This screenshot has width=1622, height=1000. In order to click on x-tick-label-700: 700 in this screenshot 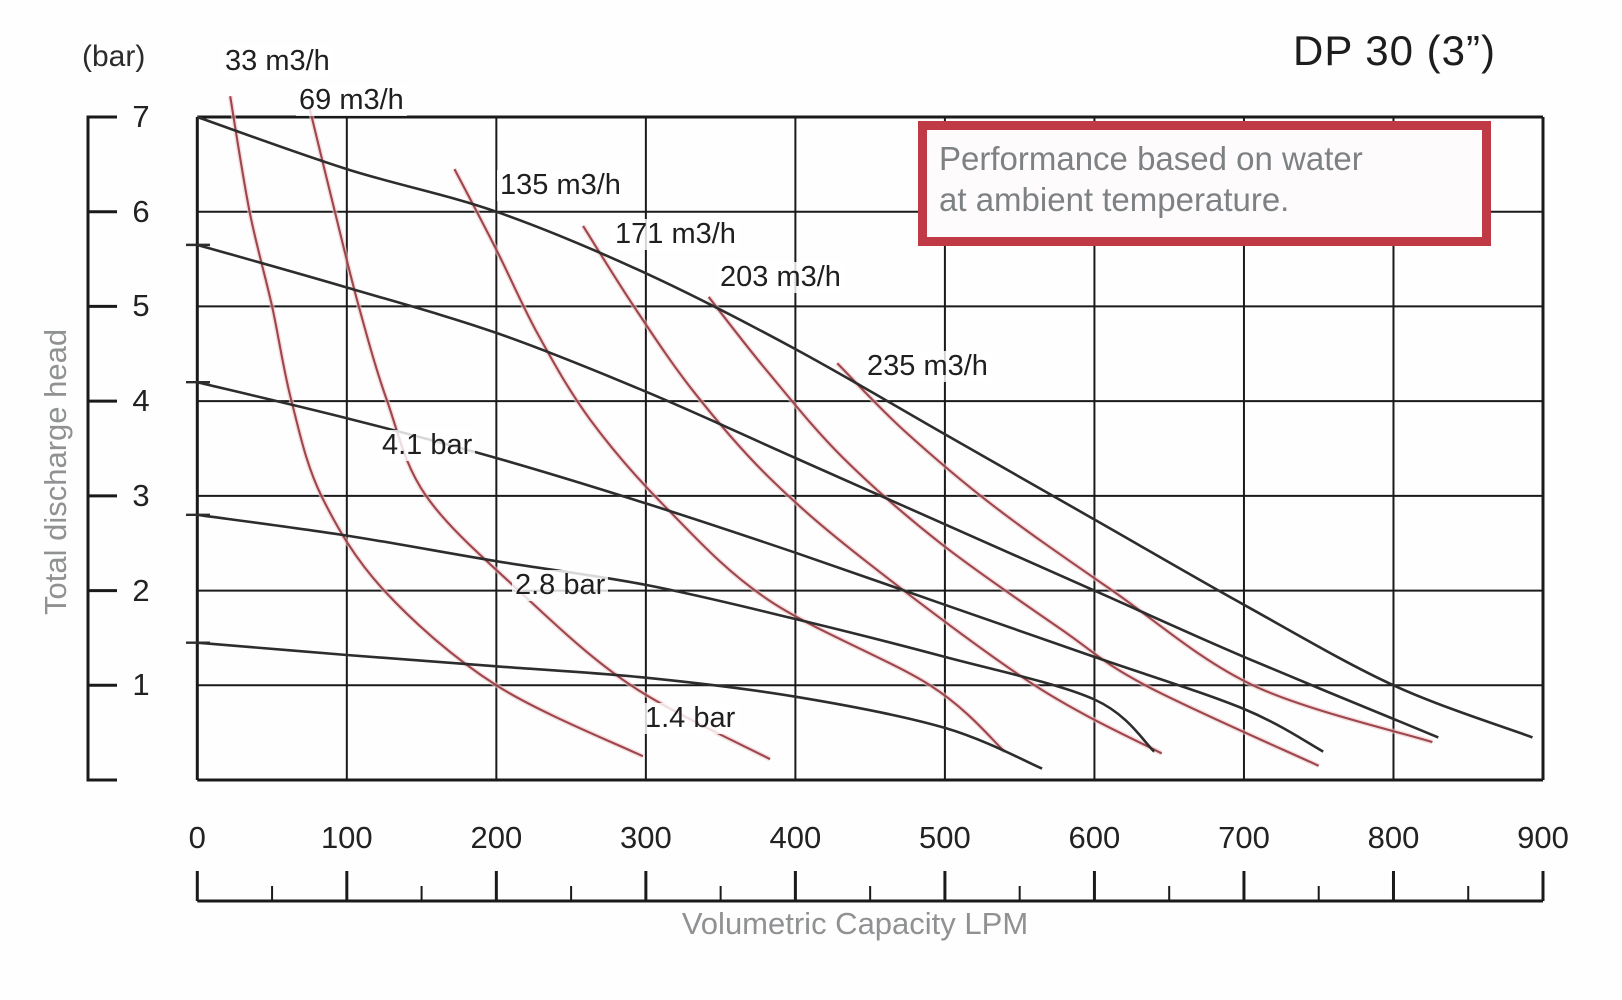, I will do `click(1244, 837)`.